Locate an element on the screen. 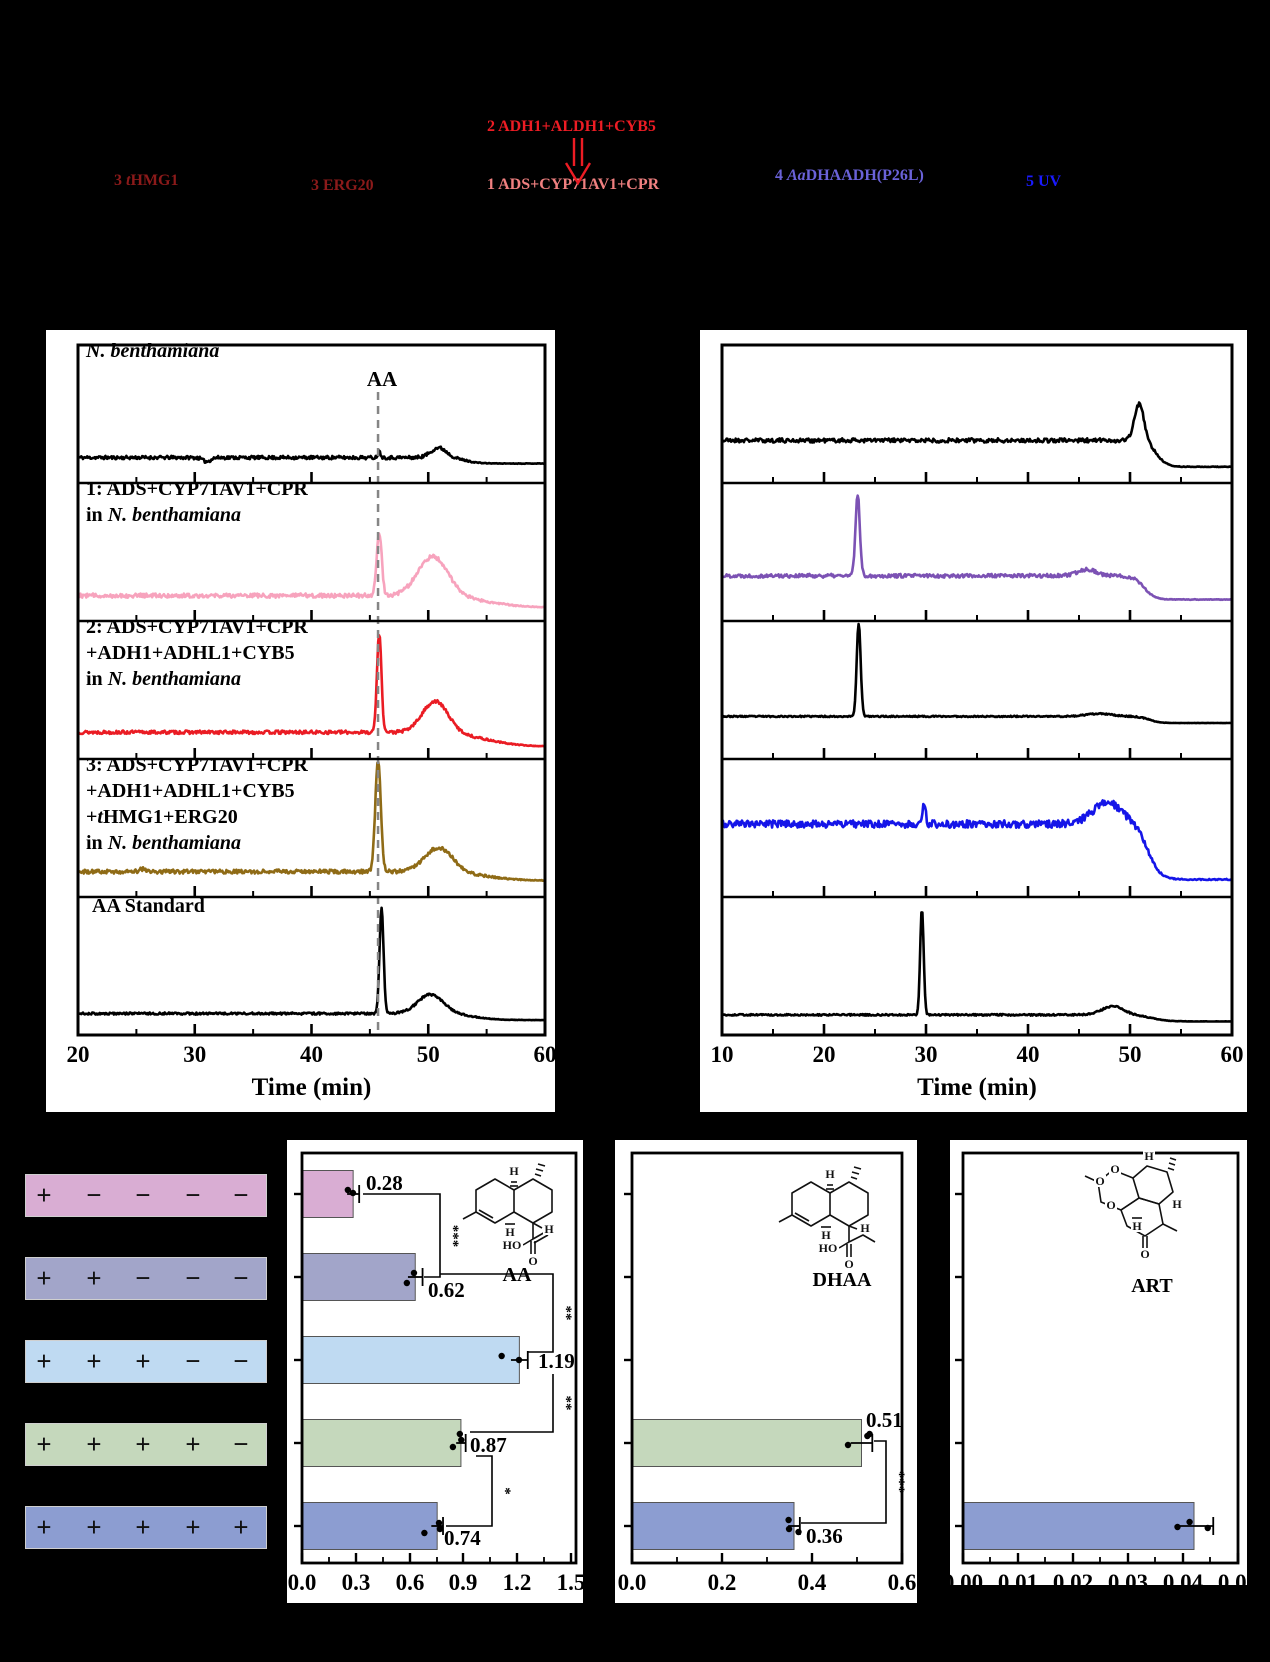  time-axis-tick-label: 20 is located at coordinates (824, 1054).